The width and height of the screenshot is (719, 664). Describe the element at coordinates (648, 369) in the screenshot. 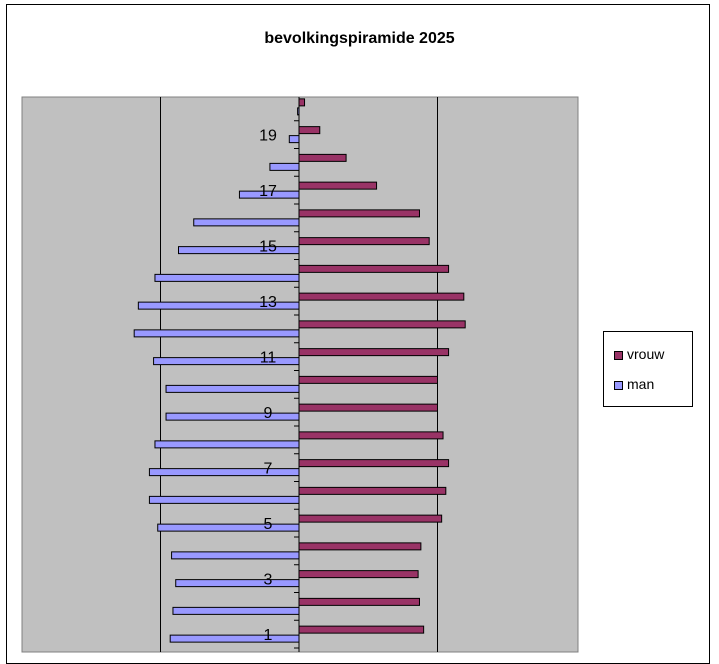

I see `legend: vrouw man` at that location.